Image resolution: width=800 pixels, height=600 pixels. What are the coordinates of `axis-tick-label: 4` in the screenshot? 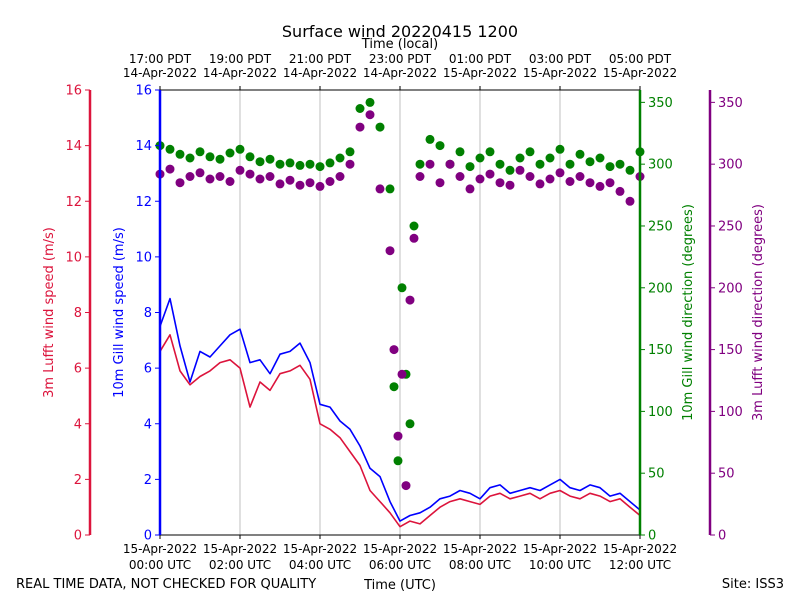 It's located at (78, 424).